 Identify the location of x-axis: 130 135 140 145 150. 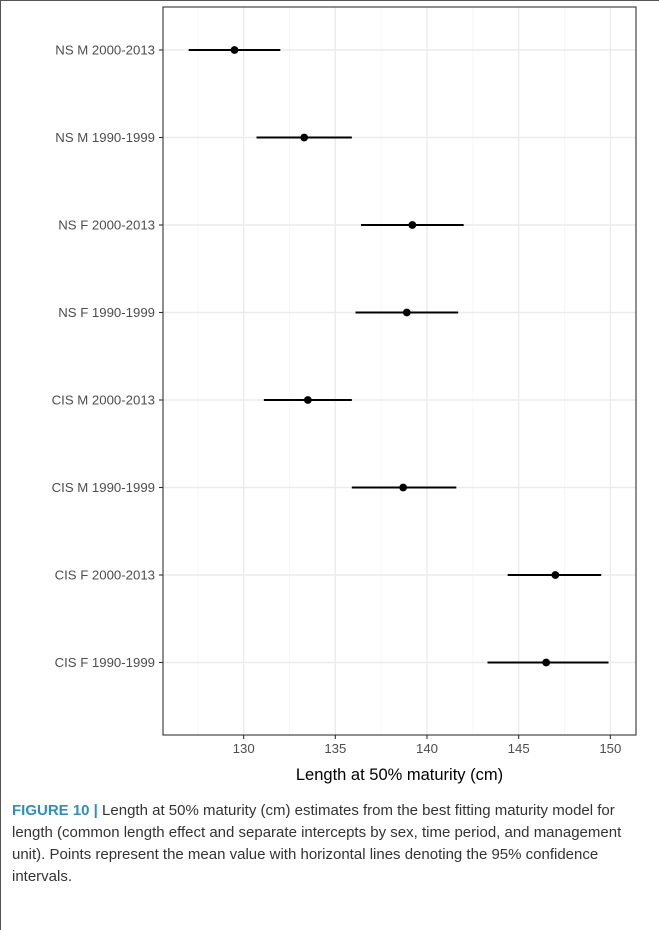
(427, 745).